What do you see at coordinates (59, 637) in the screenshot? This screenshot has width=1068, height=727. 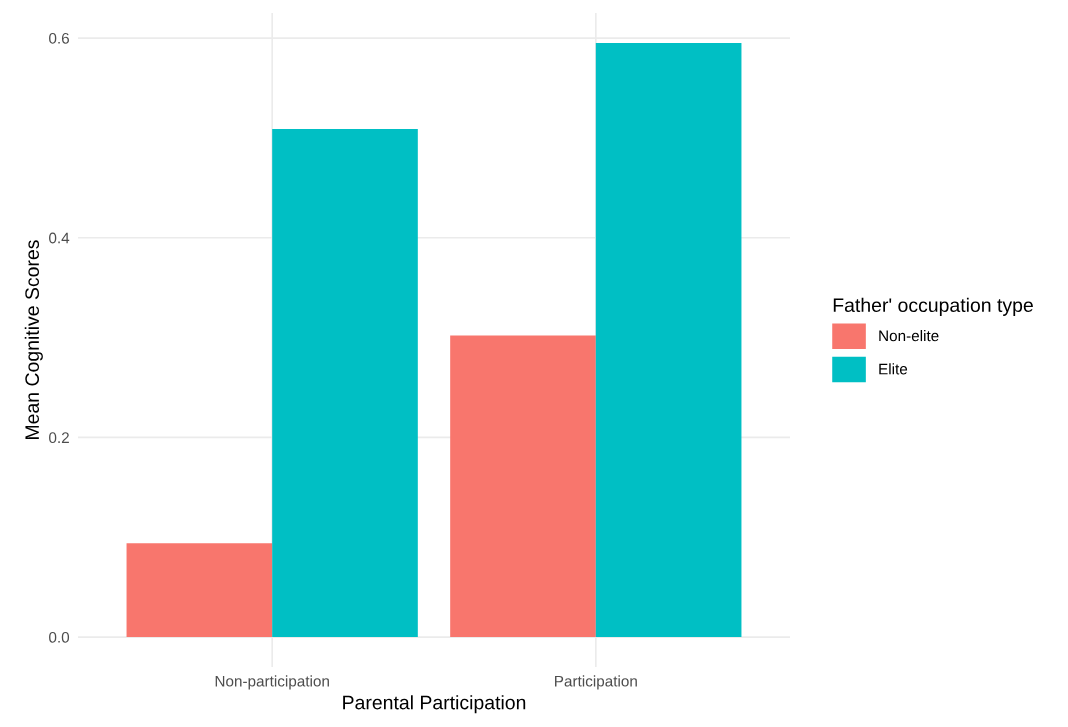 I see `y-tick-label: 0.0` at bounding box center [59, 637].